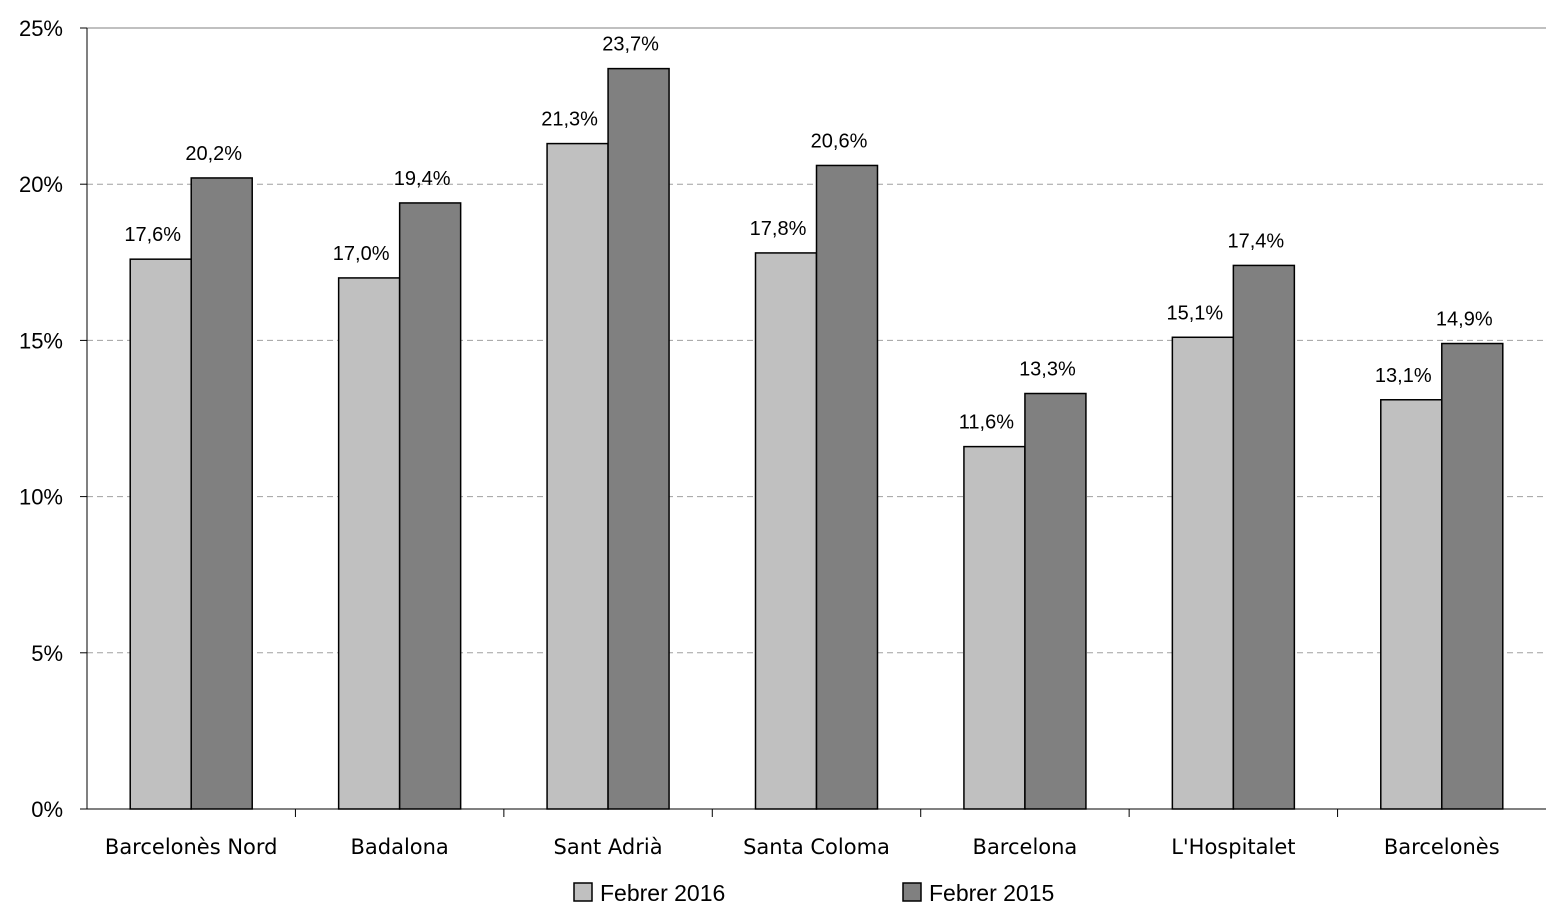  Describe the element at coordinates (569, 120) in the screenshot. I see `data-label: 21,3%` at that location.